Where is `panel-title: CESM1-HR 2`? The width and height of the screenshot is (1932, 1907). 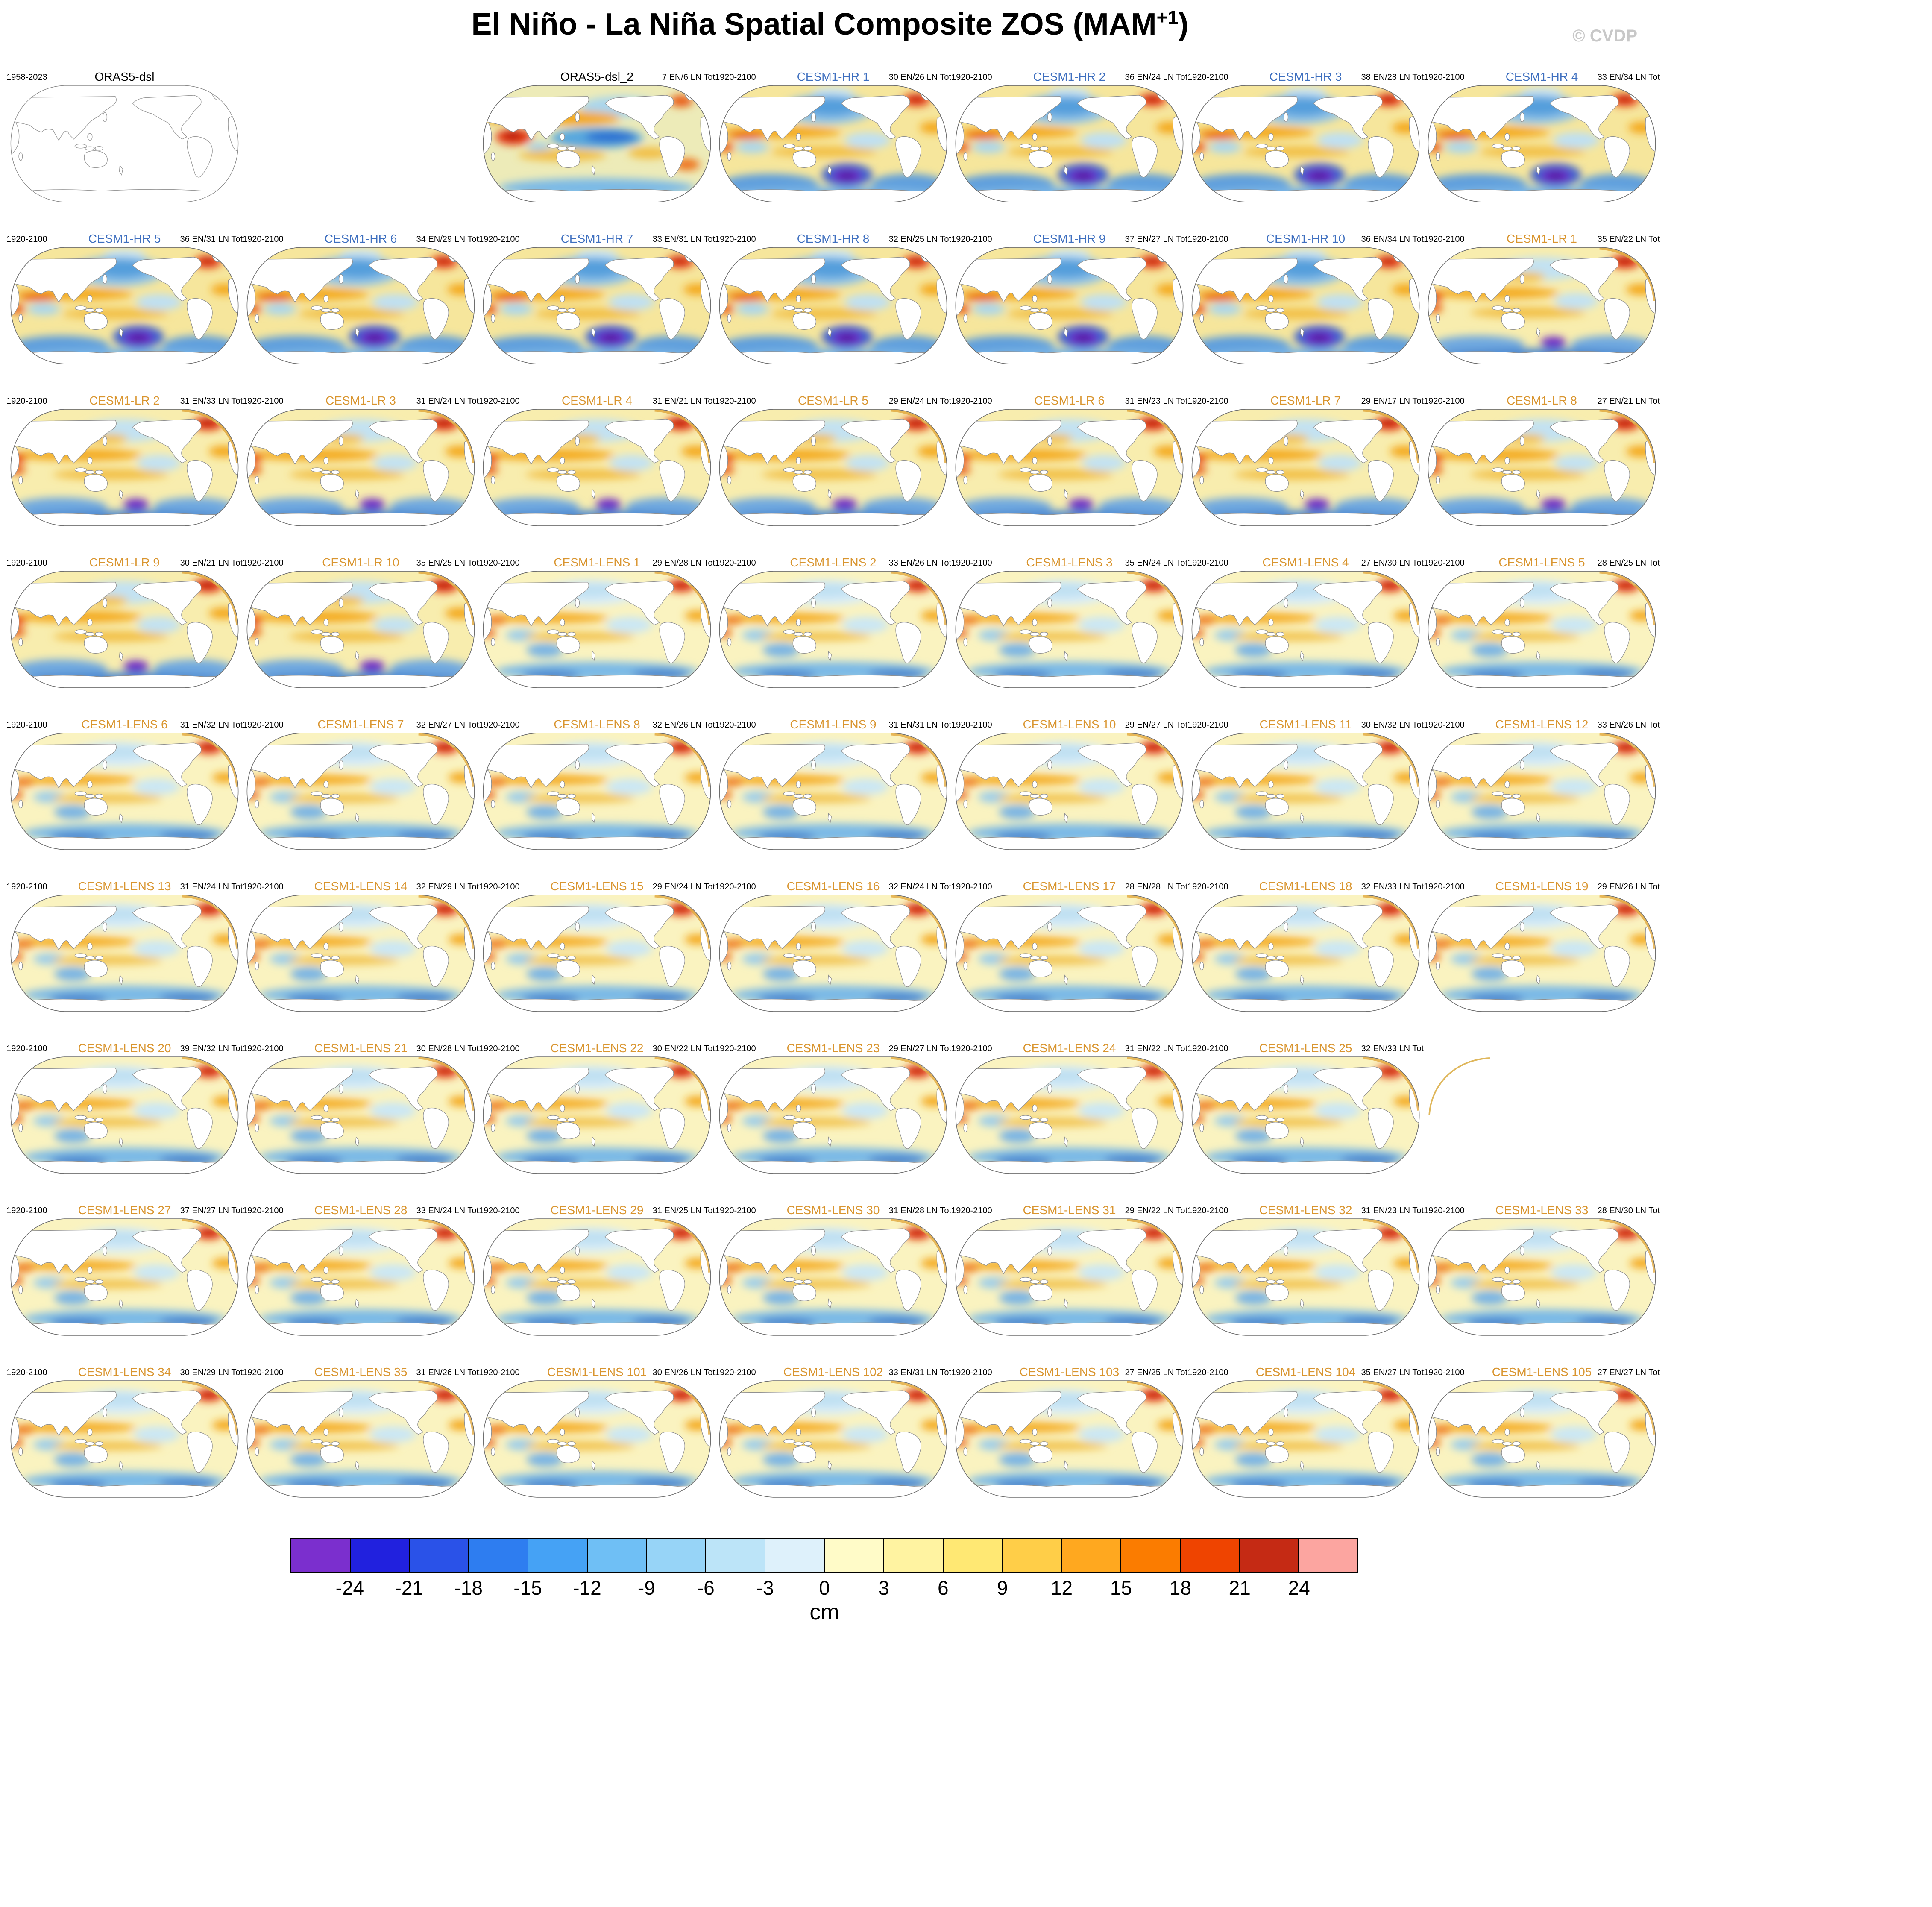
panel-title: CESM1-HR 2 is located at coordinates (1069, 76).